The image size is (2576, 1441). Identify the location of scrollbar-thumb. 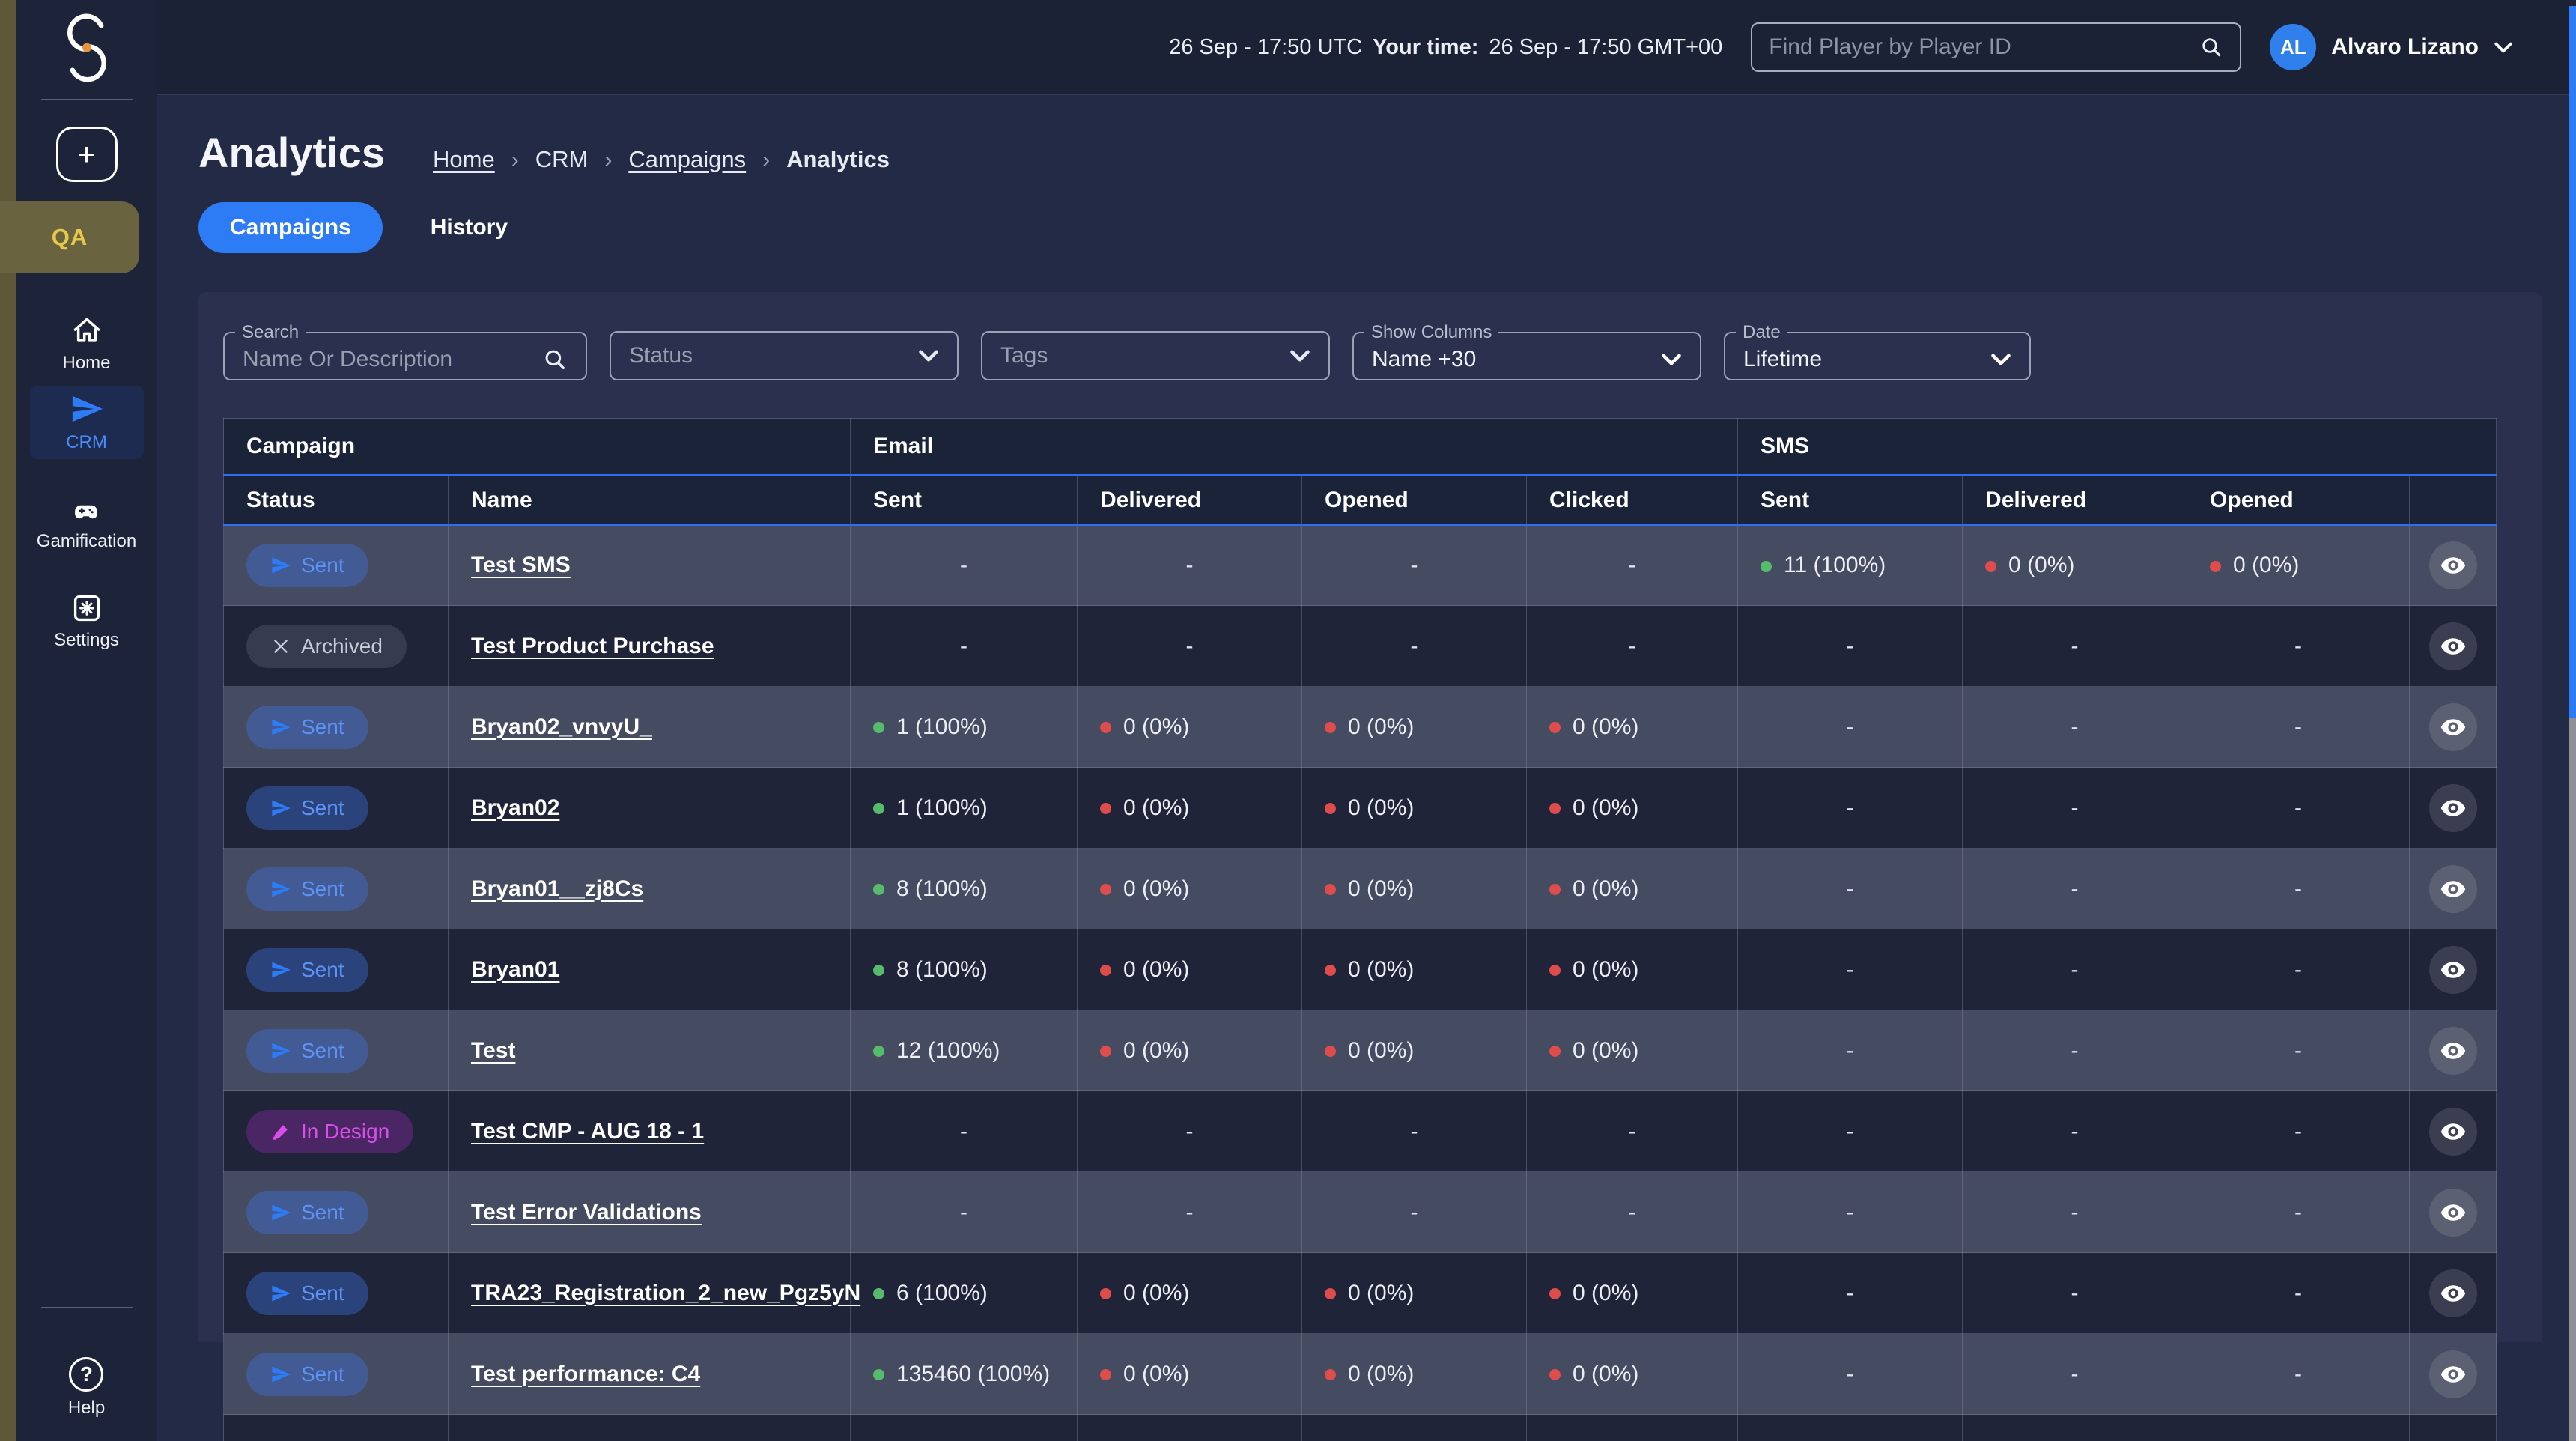
(2572, 362).